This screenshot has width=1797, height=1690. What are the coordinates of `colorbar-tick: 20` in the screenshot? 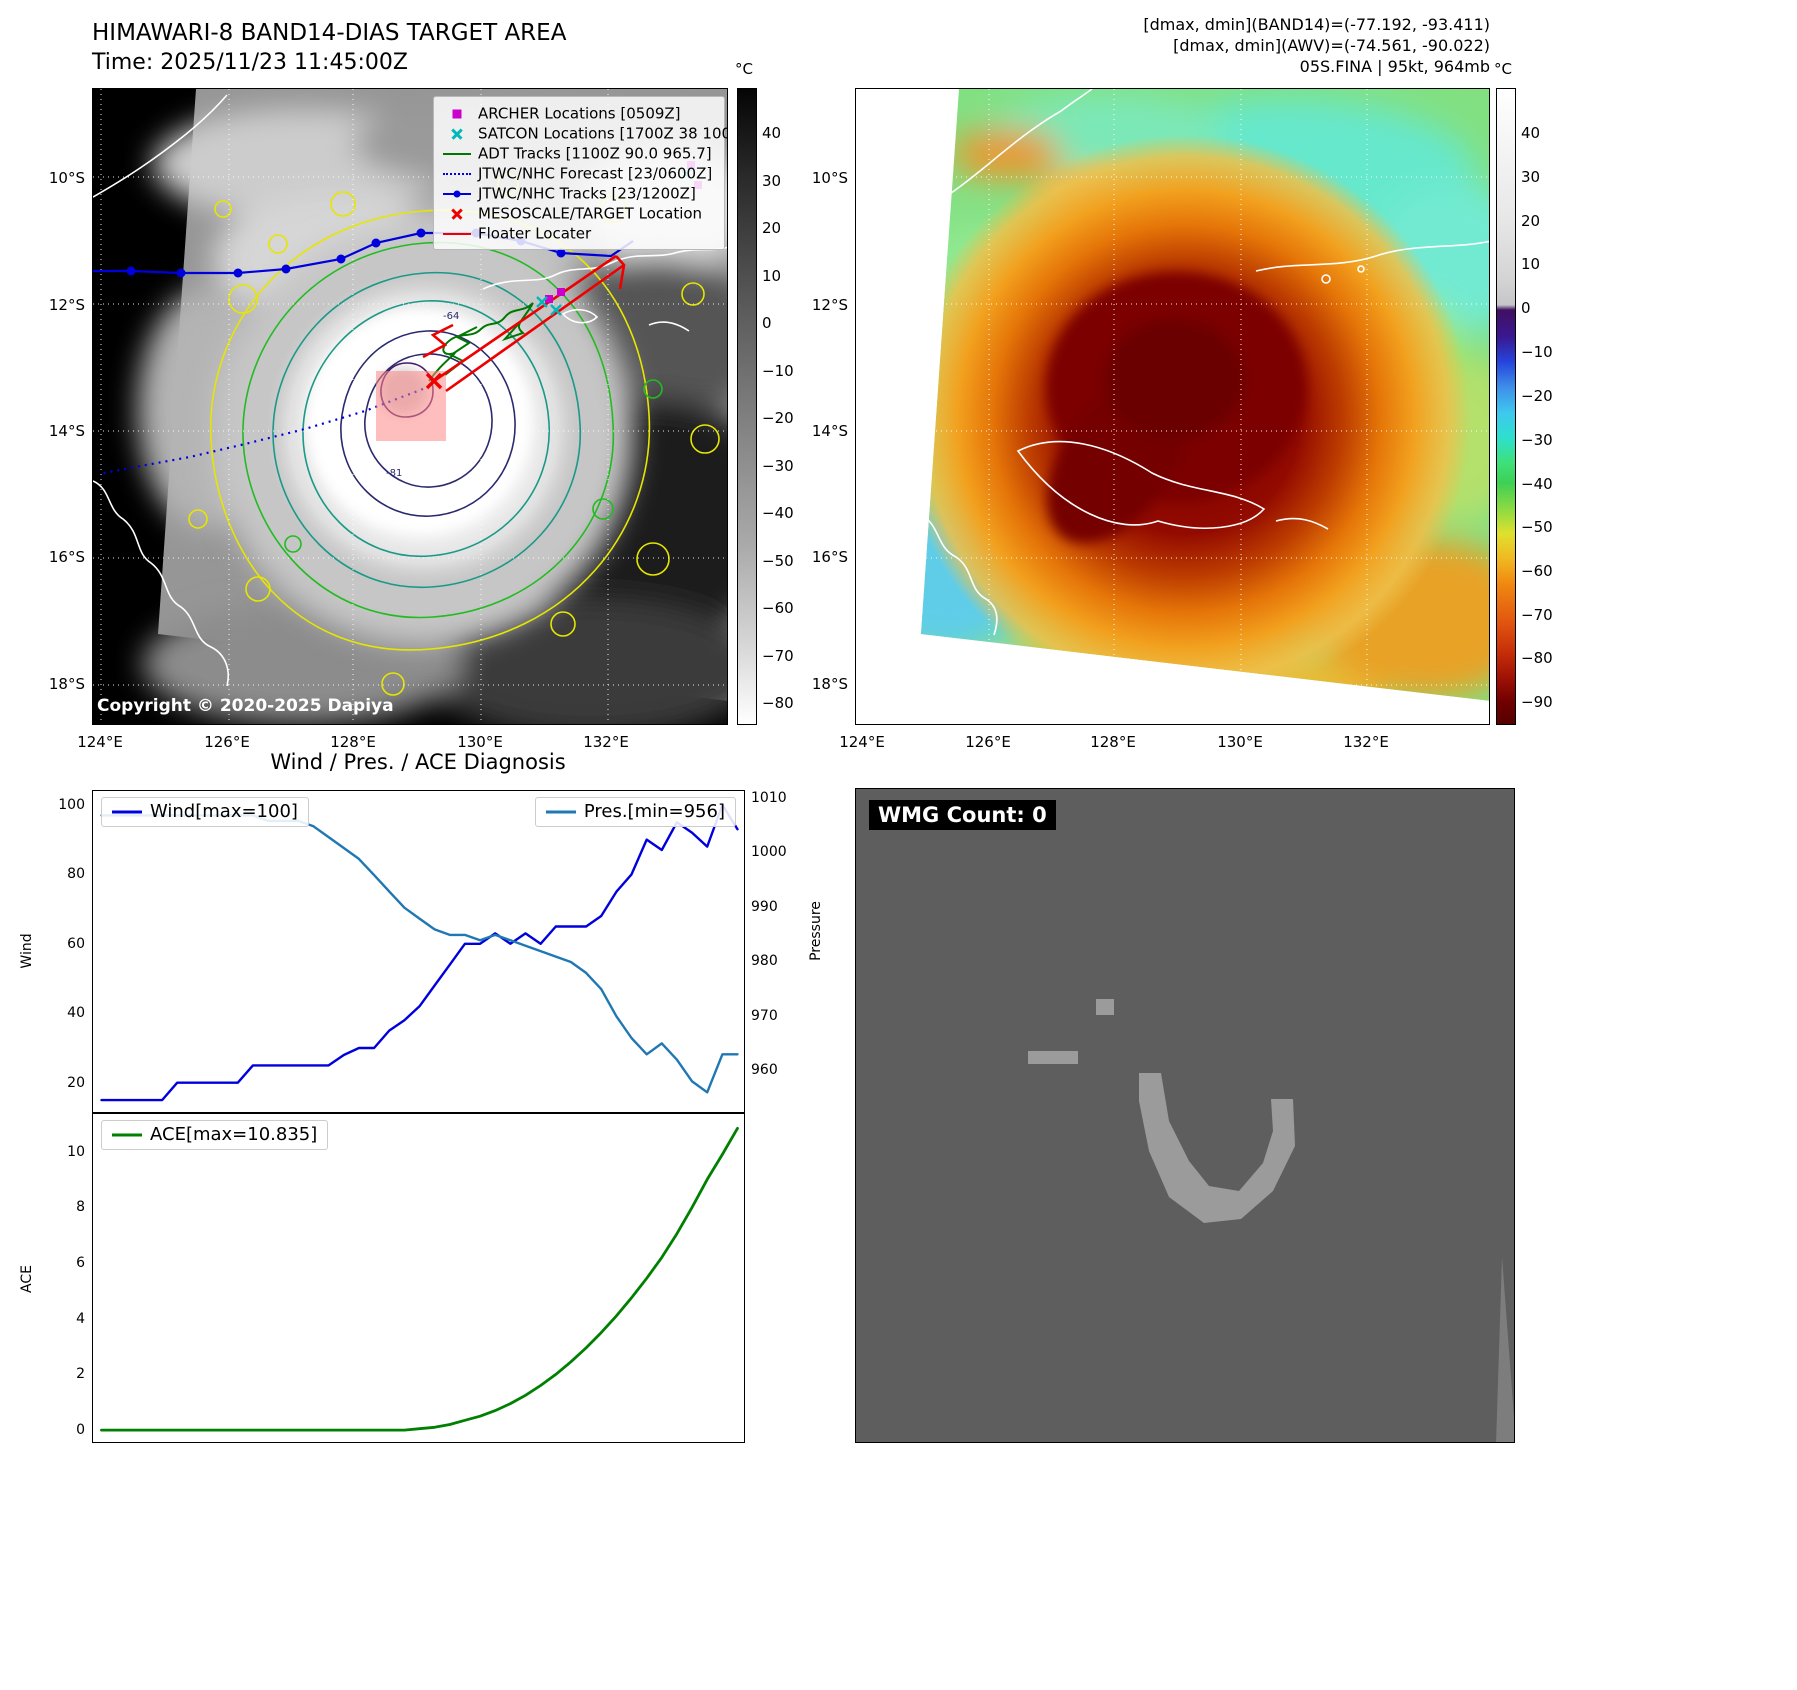 It's located at (772, 228).